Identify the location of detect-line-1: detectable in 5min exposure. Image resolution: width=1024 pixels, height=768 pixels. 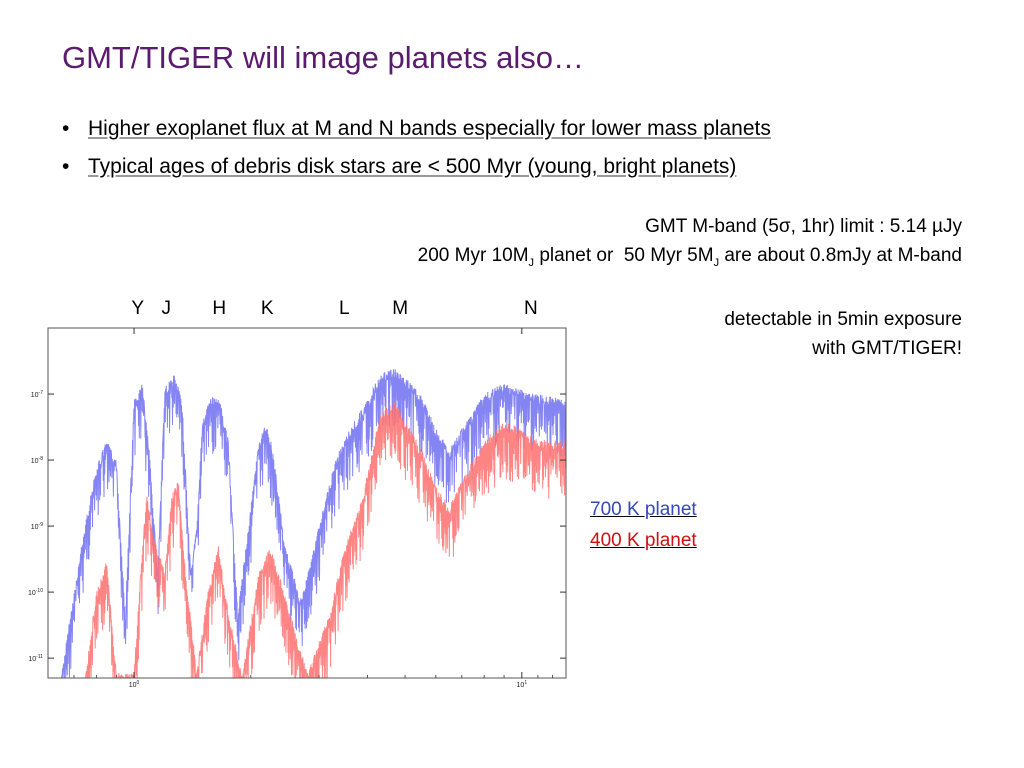
(843, 319).